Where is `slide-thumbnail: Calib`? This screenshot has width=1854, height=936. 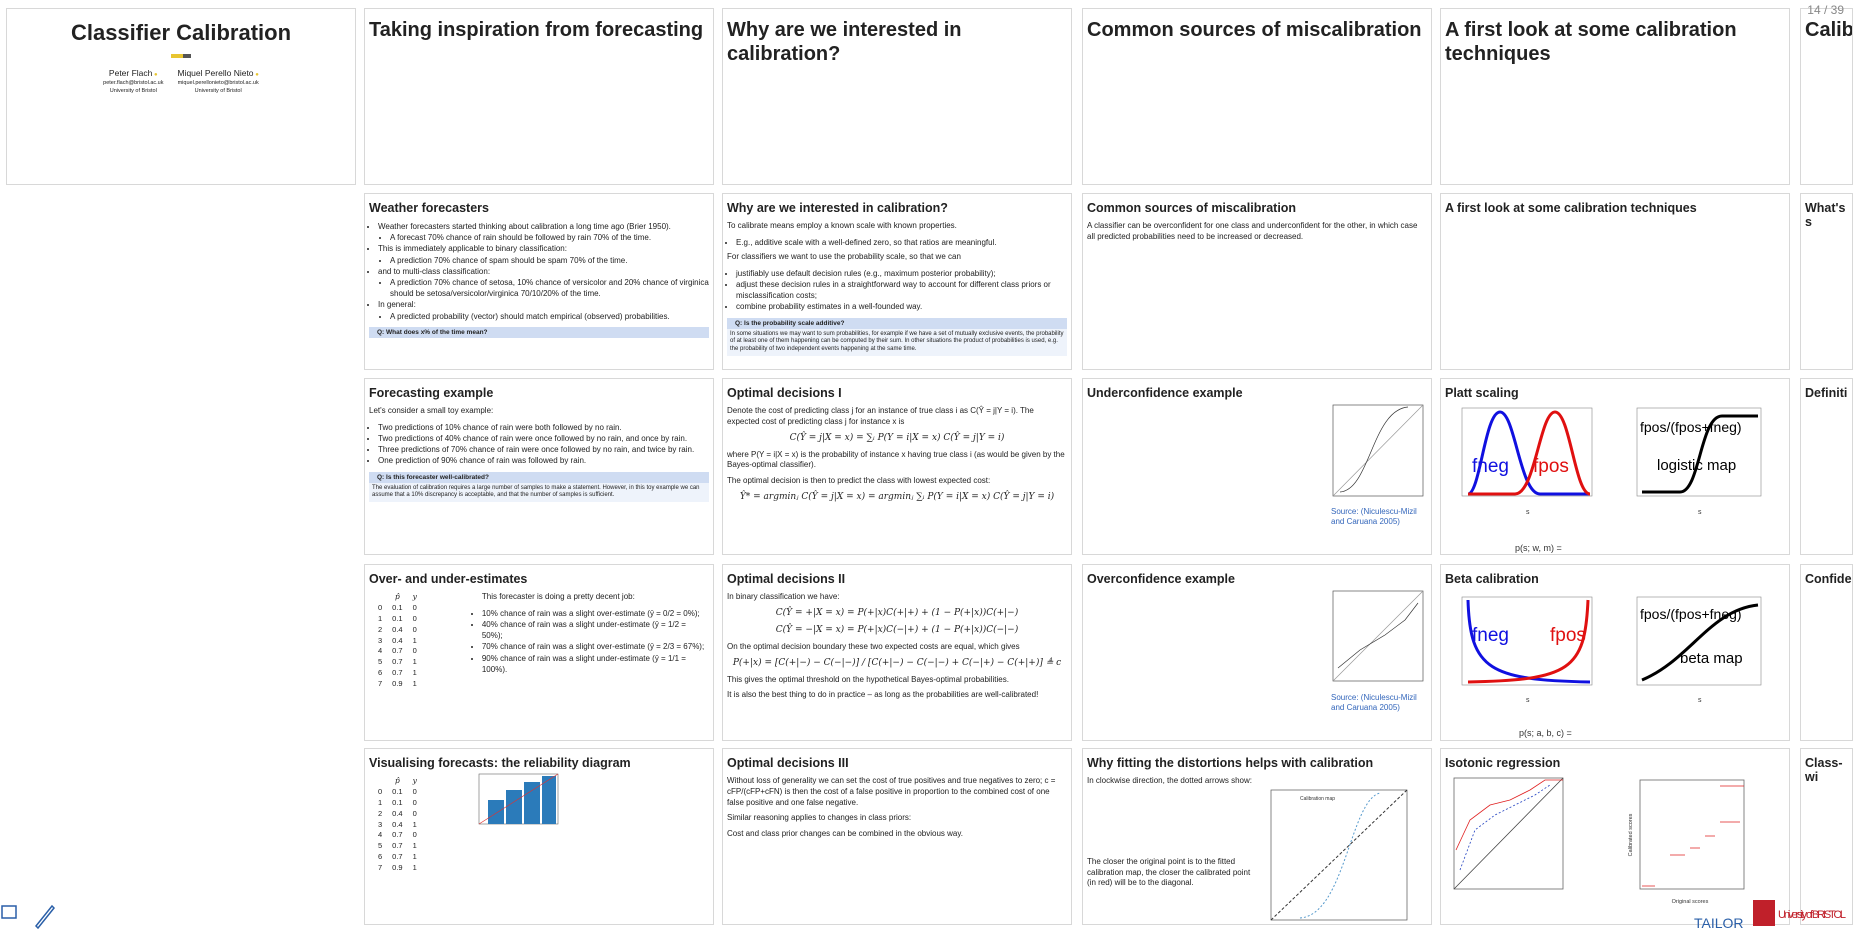 slide-thumbnail: Calib is located at coordinates (1826, 96).